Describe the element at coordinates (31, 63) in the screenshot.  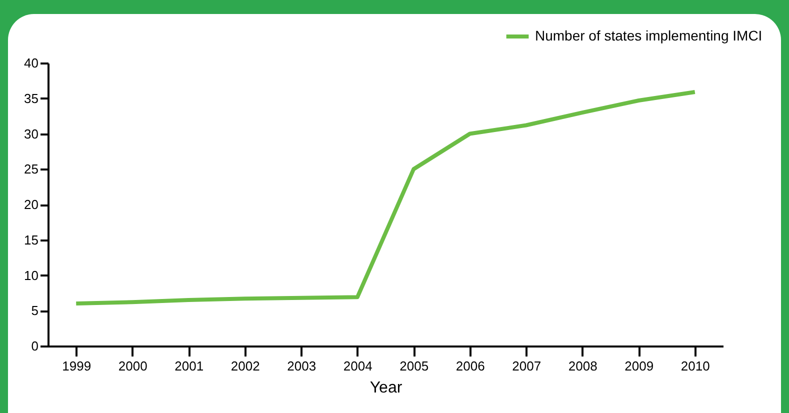
I see `y-tick-label: 40` at that location.